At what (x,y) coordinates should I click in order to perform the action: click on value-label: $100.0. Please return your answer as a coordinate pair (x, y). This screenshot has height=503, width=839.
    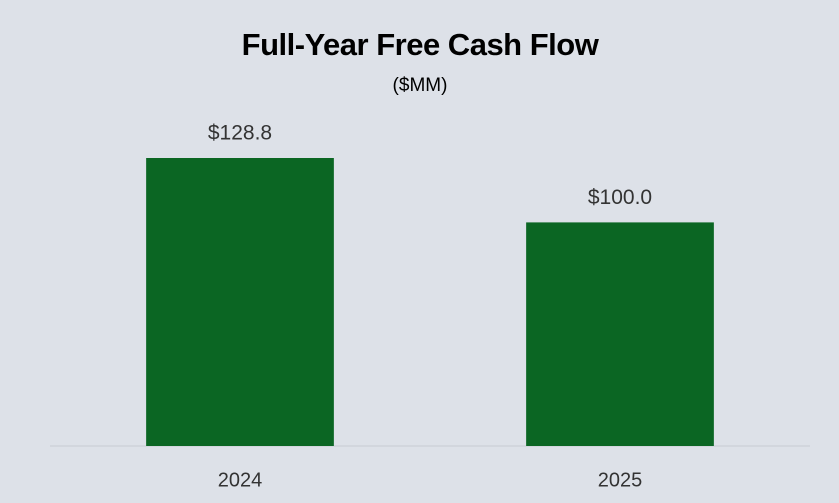
    Looking at the image, I should click on (620, 197).